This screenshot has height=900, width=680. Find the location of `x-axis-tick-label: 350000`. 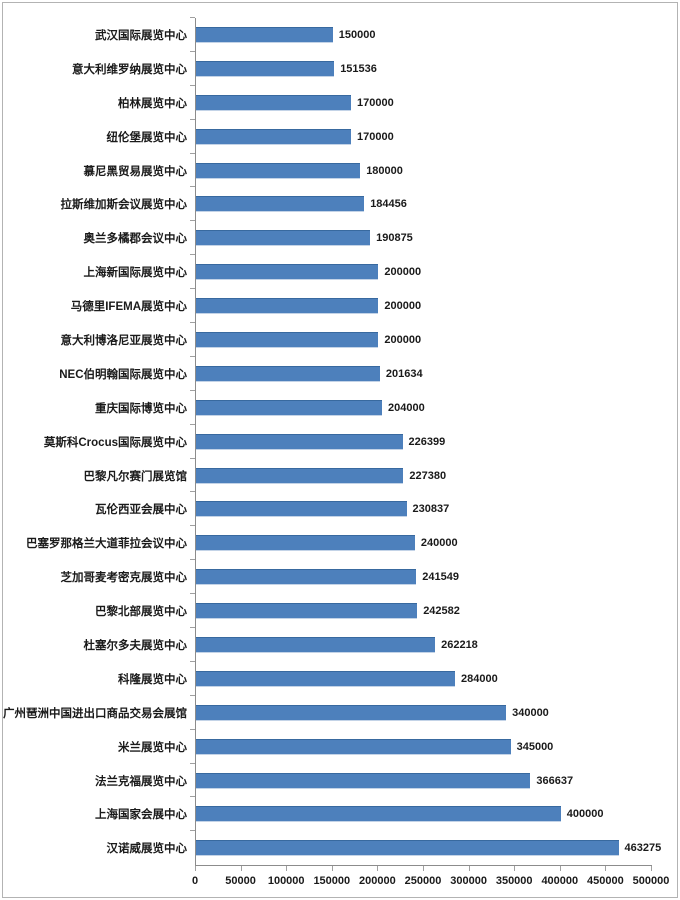

x-axis-tick-label: 350000 is located at coordinates (514, 881).